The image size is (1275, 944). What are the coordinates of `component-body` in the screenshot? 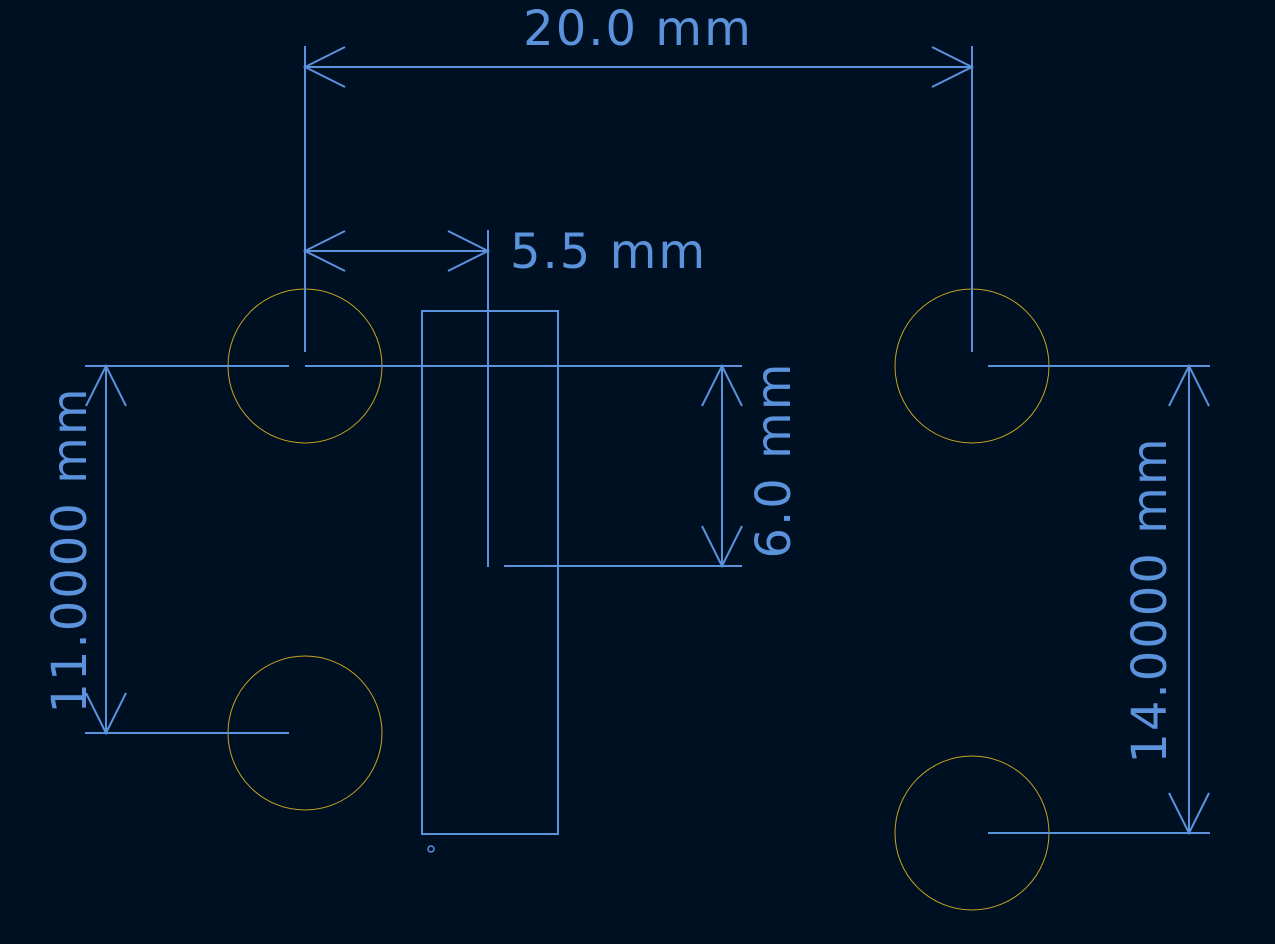 It's located at (490, 572).